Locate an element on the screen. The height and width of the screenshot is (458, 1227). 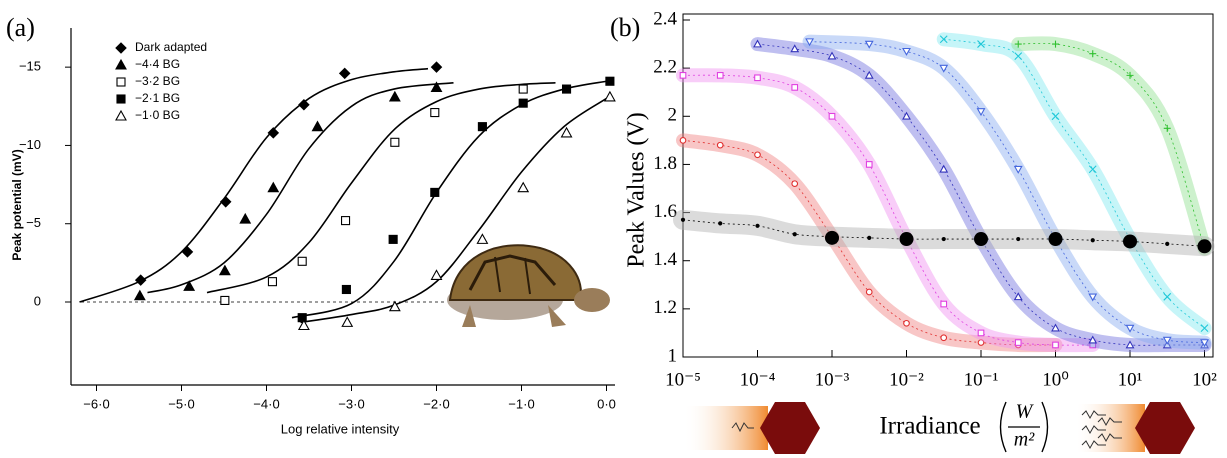
light-icon is located at coordinates (1135, 428).